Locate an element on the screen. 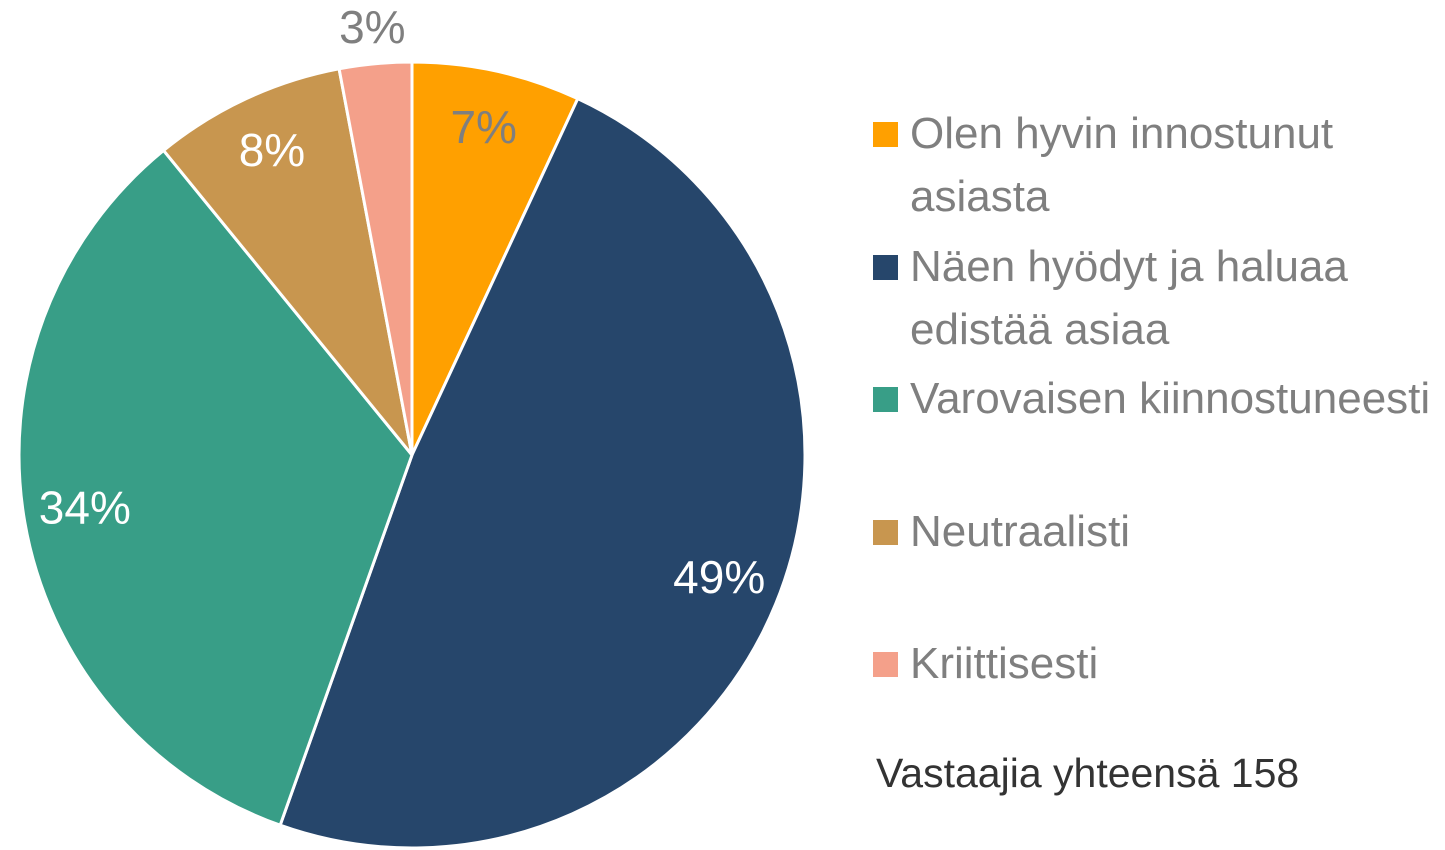 The image size is (1445, 850). data-label: 34% is located at coordinates (85, 508).